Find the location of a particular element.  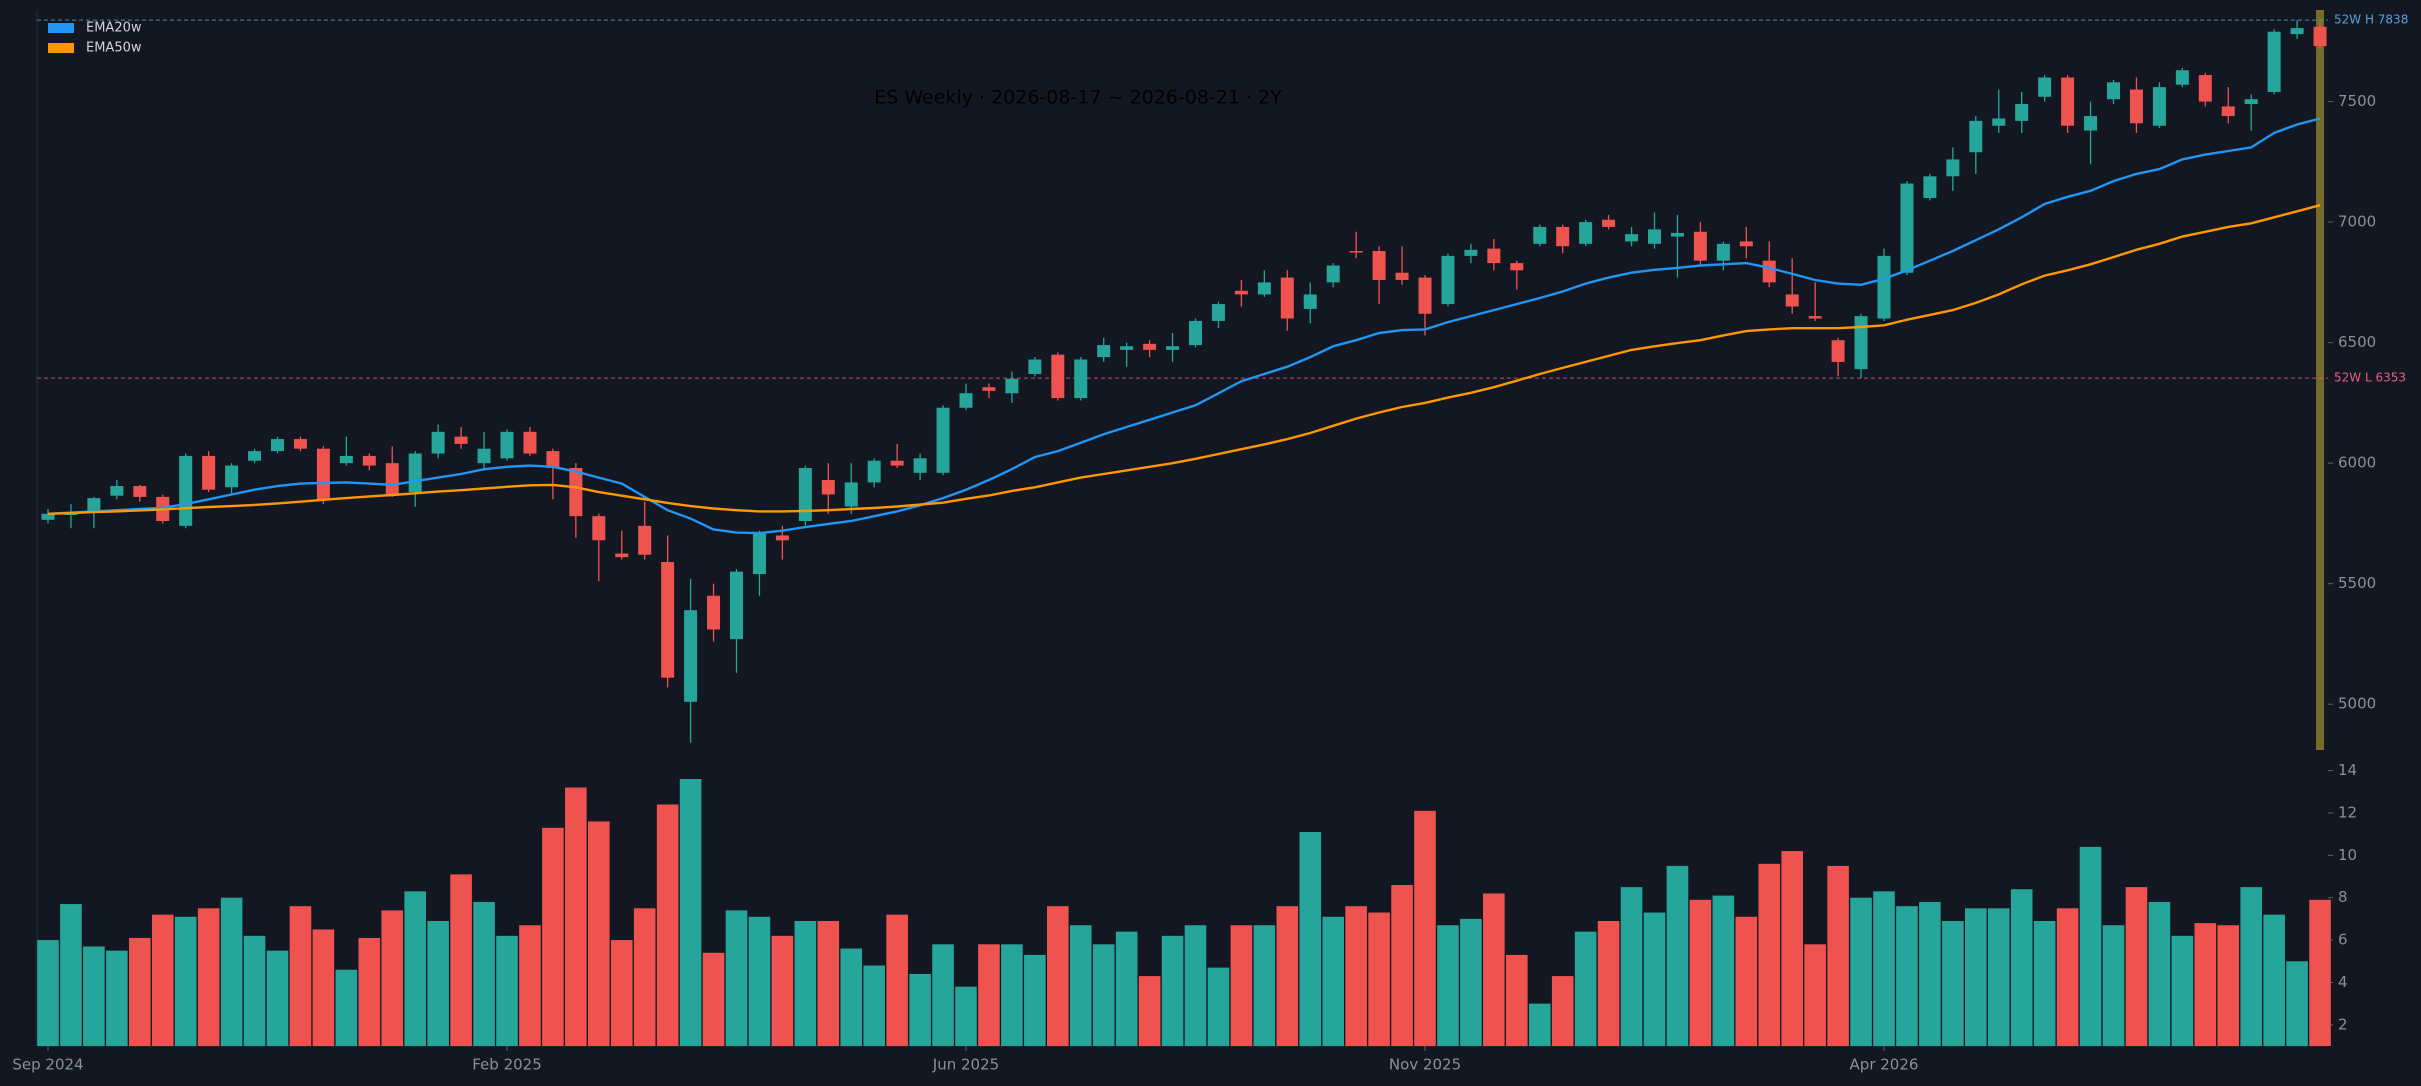

x-tick-label: Feb 2025 is located at coordinates (507, 1065).